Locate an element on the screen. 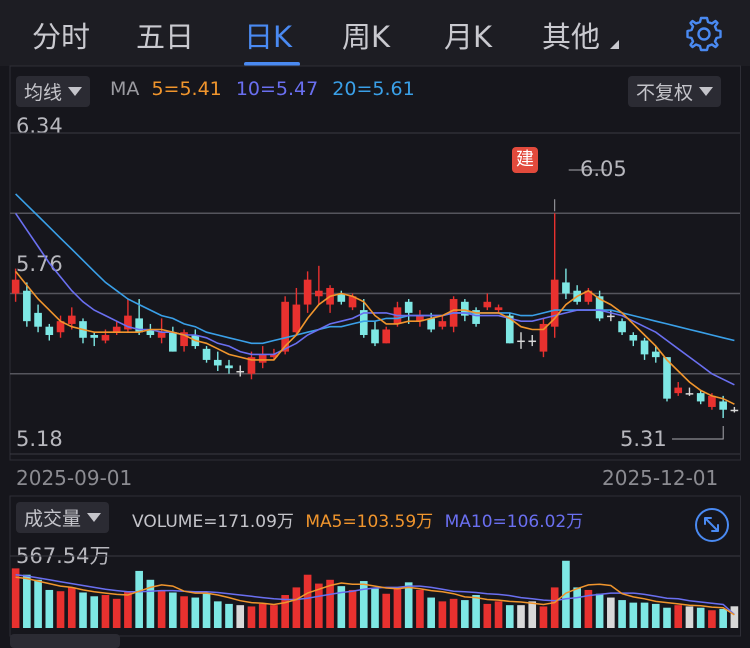 The height and width of the screenshot is (648, 750). more-triangle-icon is located at coordinates (614, 44).